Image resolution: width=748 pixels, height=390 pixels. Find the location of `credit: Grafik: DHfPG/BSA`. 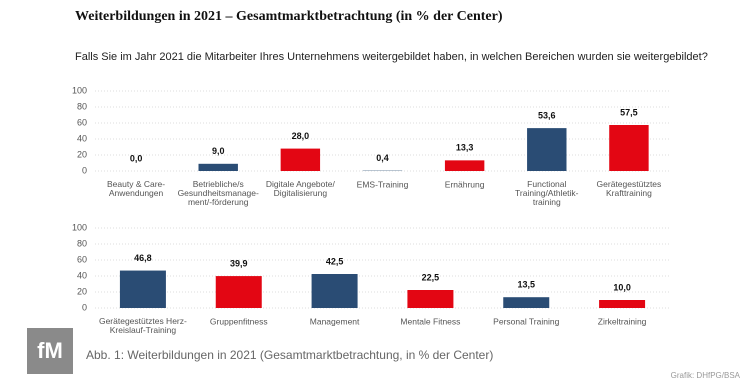

credit: Grafik: DHfPG/BSA is located at coordinates (706, 375).